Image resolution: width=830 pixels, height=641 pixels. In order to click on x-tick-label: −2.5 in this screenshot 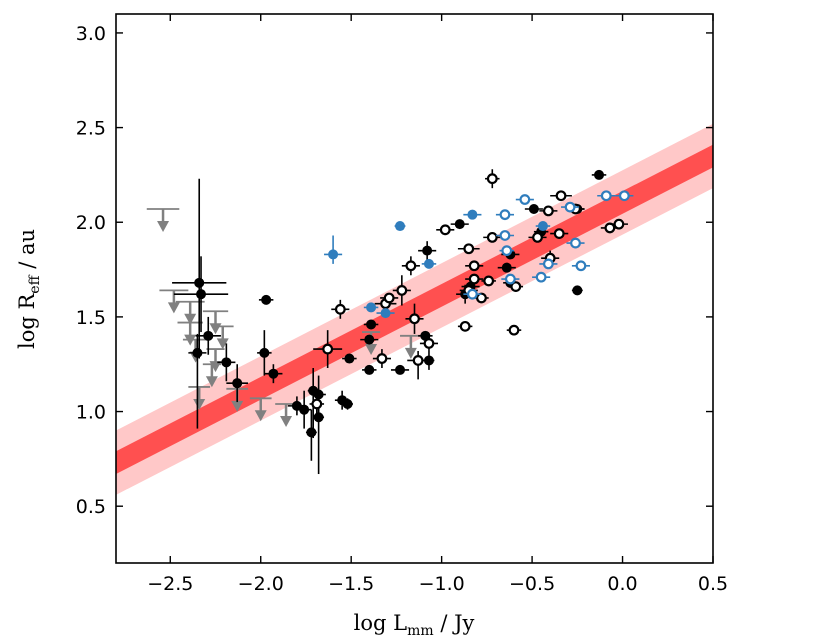, I will do `click(170, 584)`.